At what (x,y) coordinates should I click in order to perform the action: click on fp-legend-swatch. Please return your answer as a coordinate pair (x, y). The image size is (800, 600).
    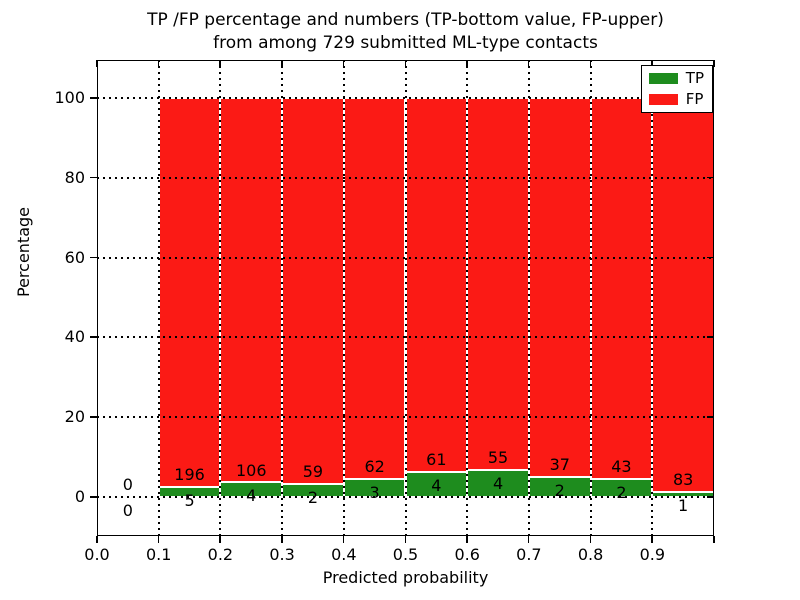
    Looking at the image, I should click on (663, 99).